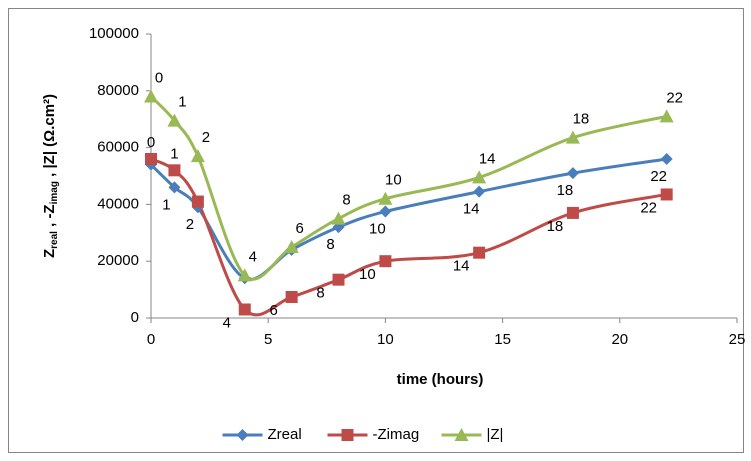 The height and width of the screenshot is (461, 751). Describe the element at coordinates (495, 434) in the screenshot. I see `legend-label: |Z|` at that location.